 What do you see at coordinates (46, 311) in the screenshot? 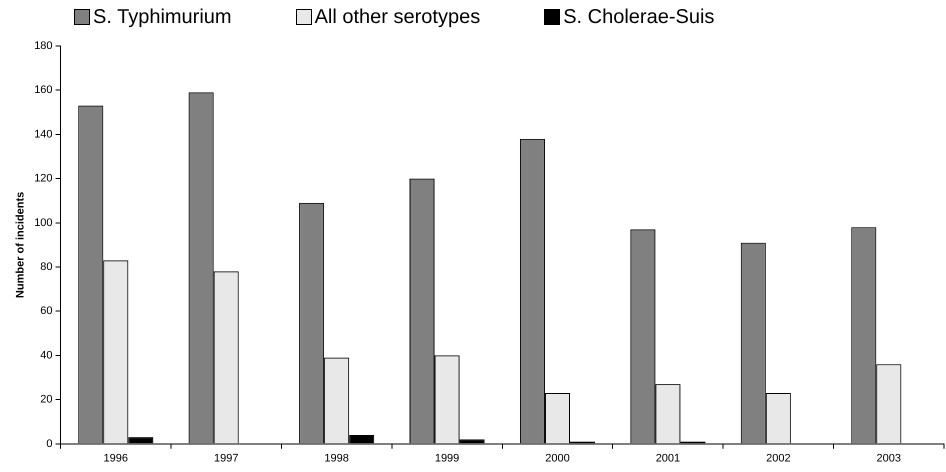
I see `y-tick-label: 60` at bounding box center [46, 311].